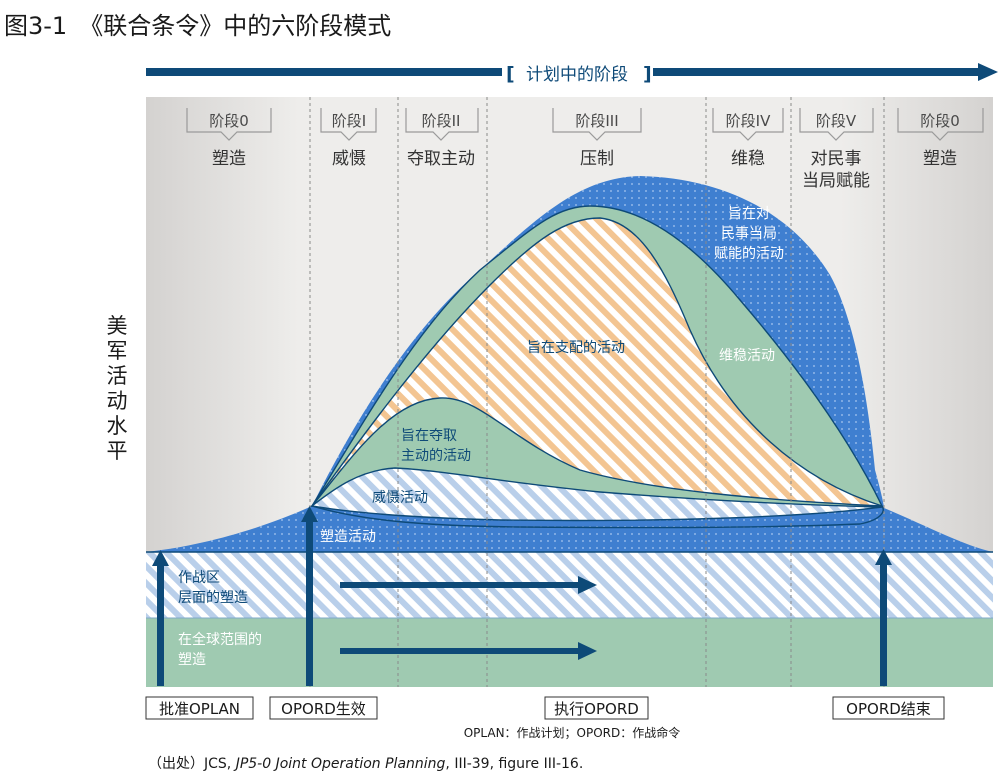 The image size is (1000, 777). What do you see at coordinates (220, 649) in the screenshot?
I see `global-shaping-label: 在全球范围的 塑造` at bounding box center [220, 649].